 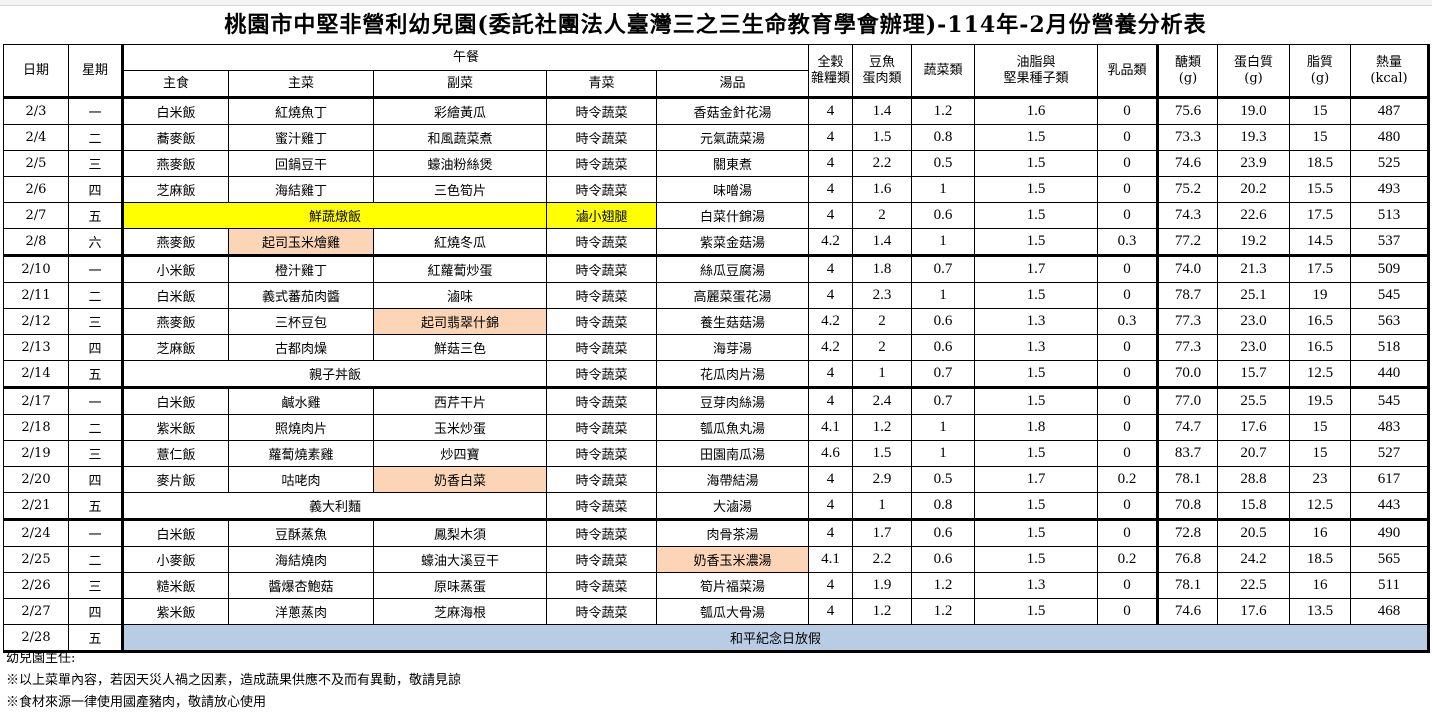 I want to click on vegetables-cell: 1.2, so click(x=943, y=111).